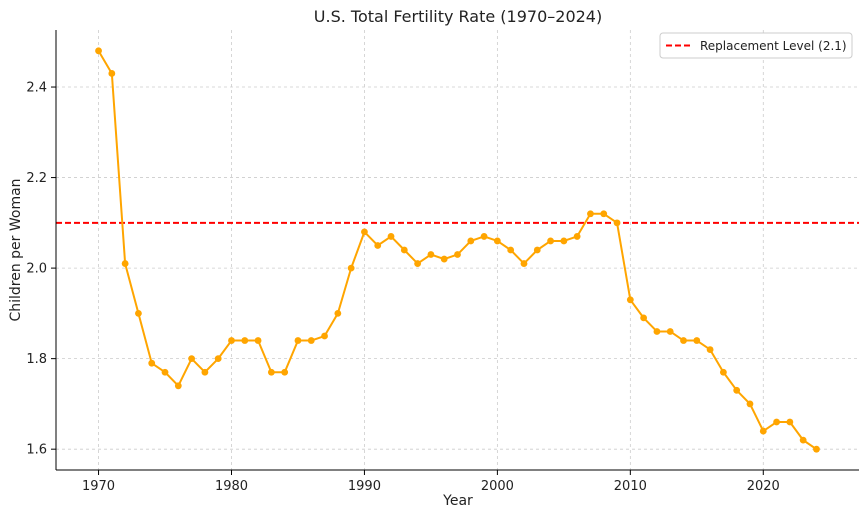 This screenshot has width=868, height=517. What do you see at coordinates (36, 450) in the screenshot?
I see `y-tick-label: 1.6` at bounding box center [36, 450].